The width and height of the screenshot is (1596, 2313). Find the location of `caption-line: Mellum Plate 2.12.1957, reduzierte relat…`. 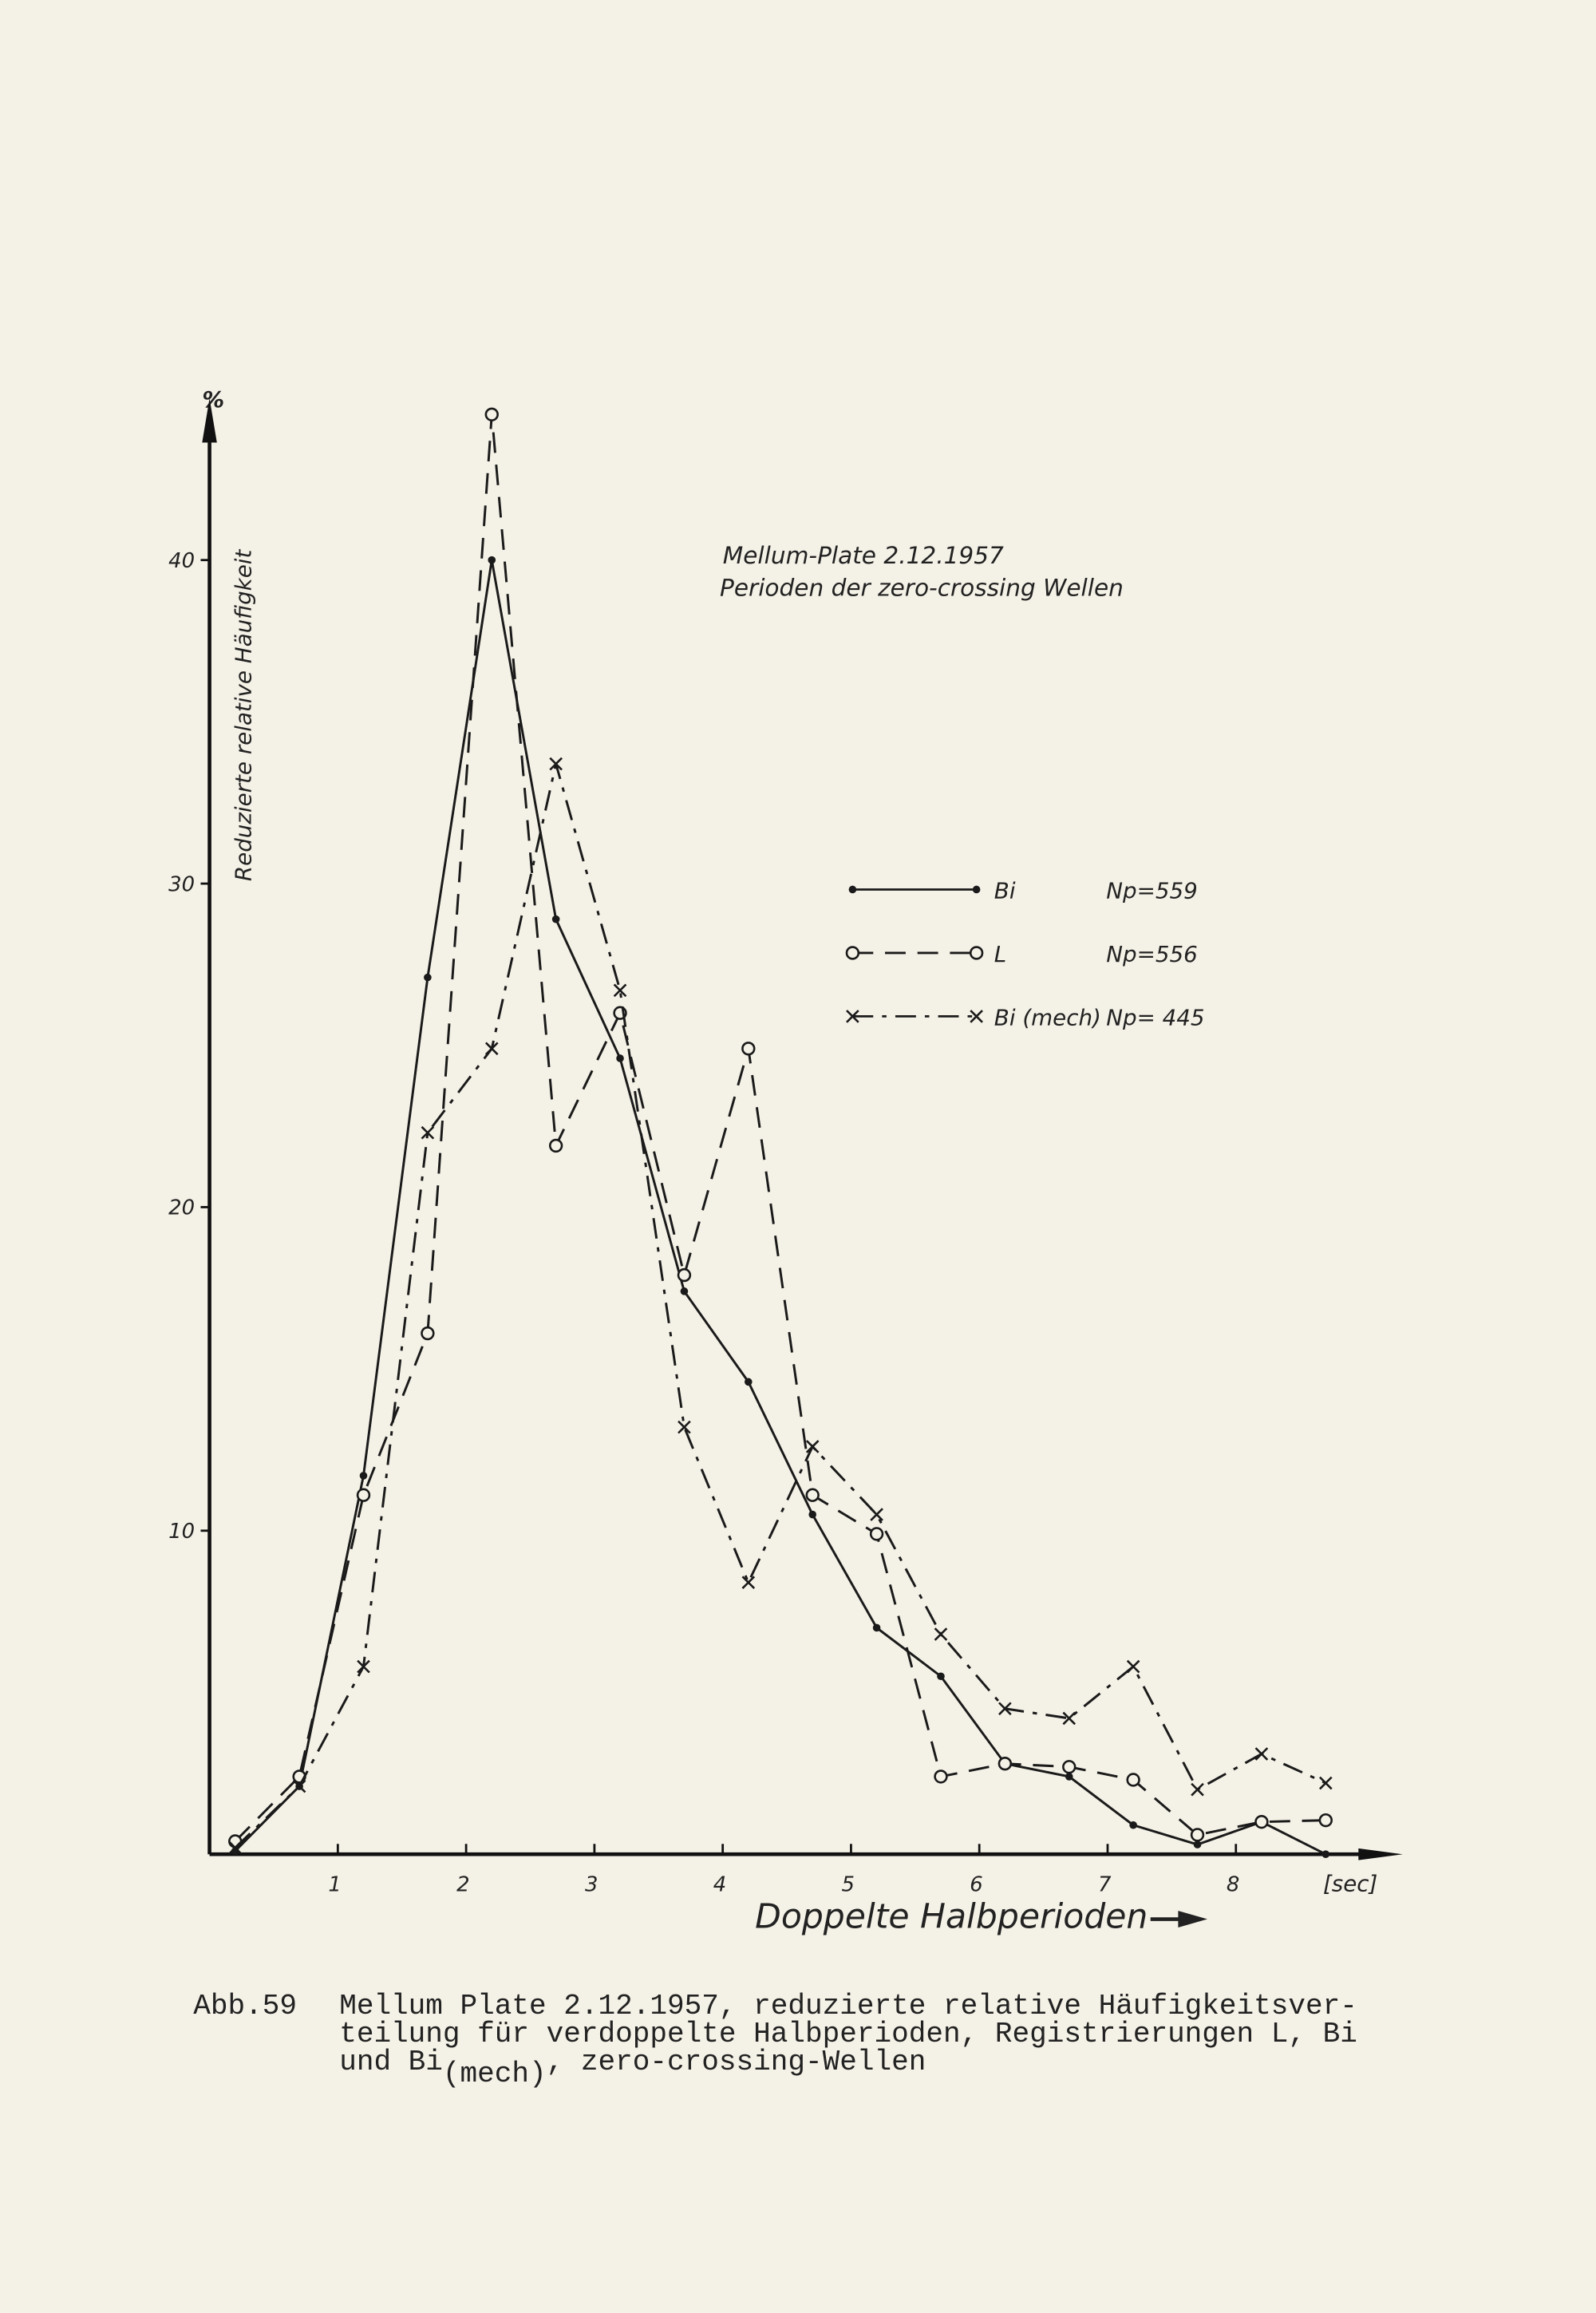

caption-line: Mellum Plate 2.12.1957, reduzierte relat… is located at coordinates (848, 2006).